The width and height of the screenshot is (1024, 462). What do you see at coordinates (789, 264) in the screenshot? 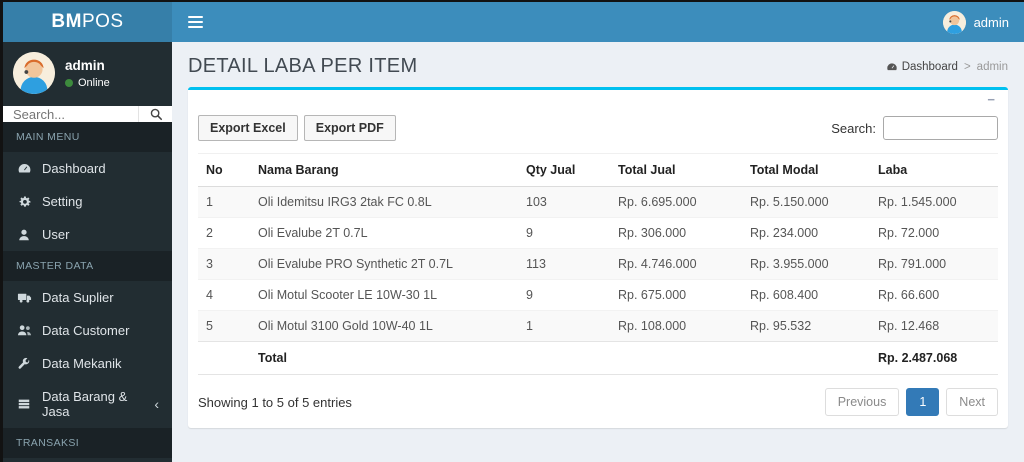
I see `cell-total-modal: Rp. 3.955.000` at bounding box center [789, 264].